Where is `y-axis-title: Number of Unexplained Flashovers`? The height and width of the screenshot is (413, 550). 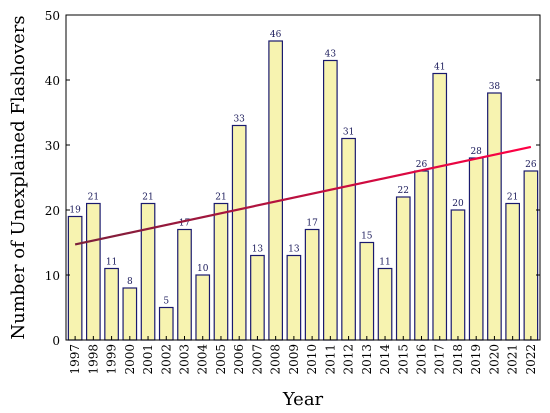 y-axis-title: Number of Unexplained Flashovers is located at coordinates (18, 177).